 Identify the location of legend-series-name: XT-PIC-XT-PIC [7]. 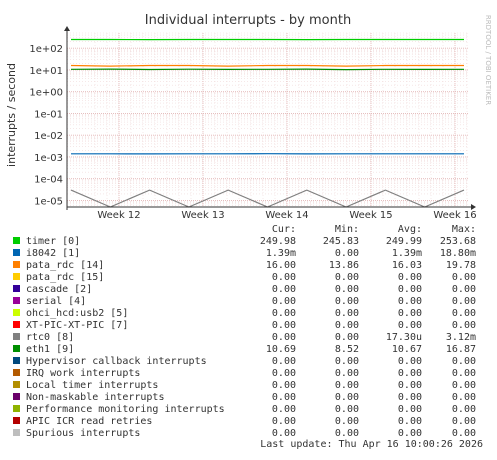
(77, 325).